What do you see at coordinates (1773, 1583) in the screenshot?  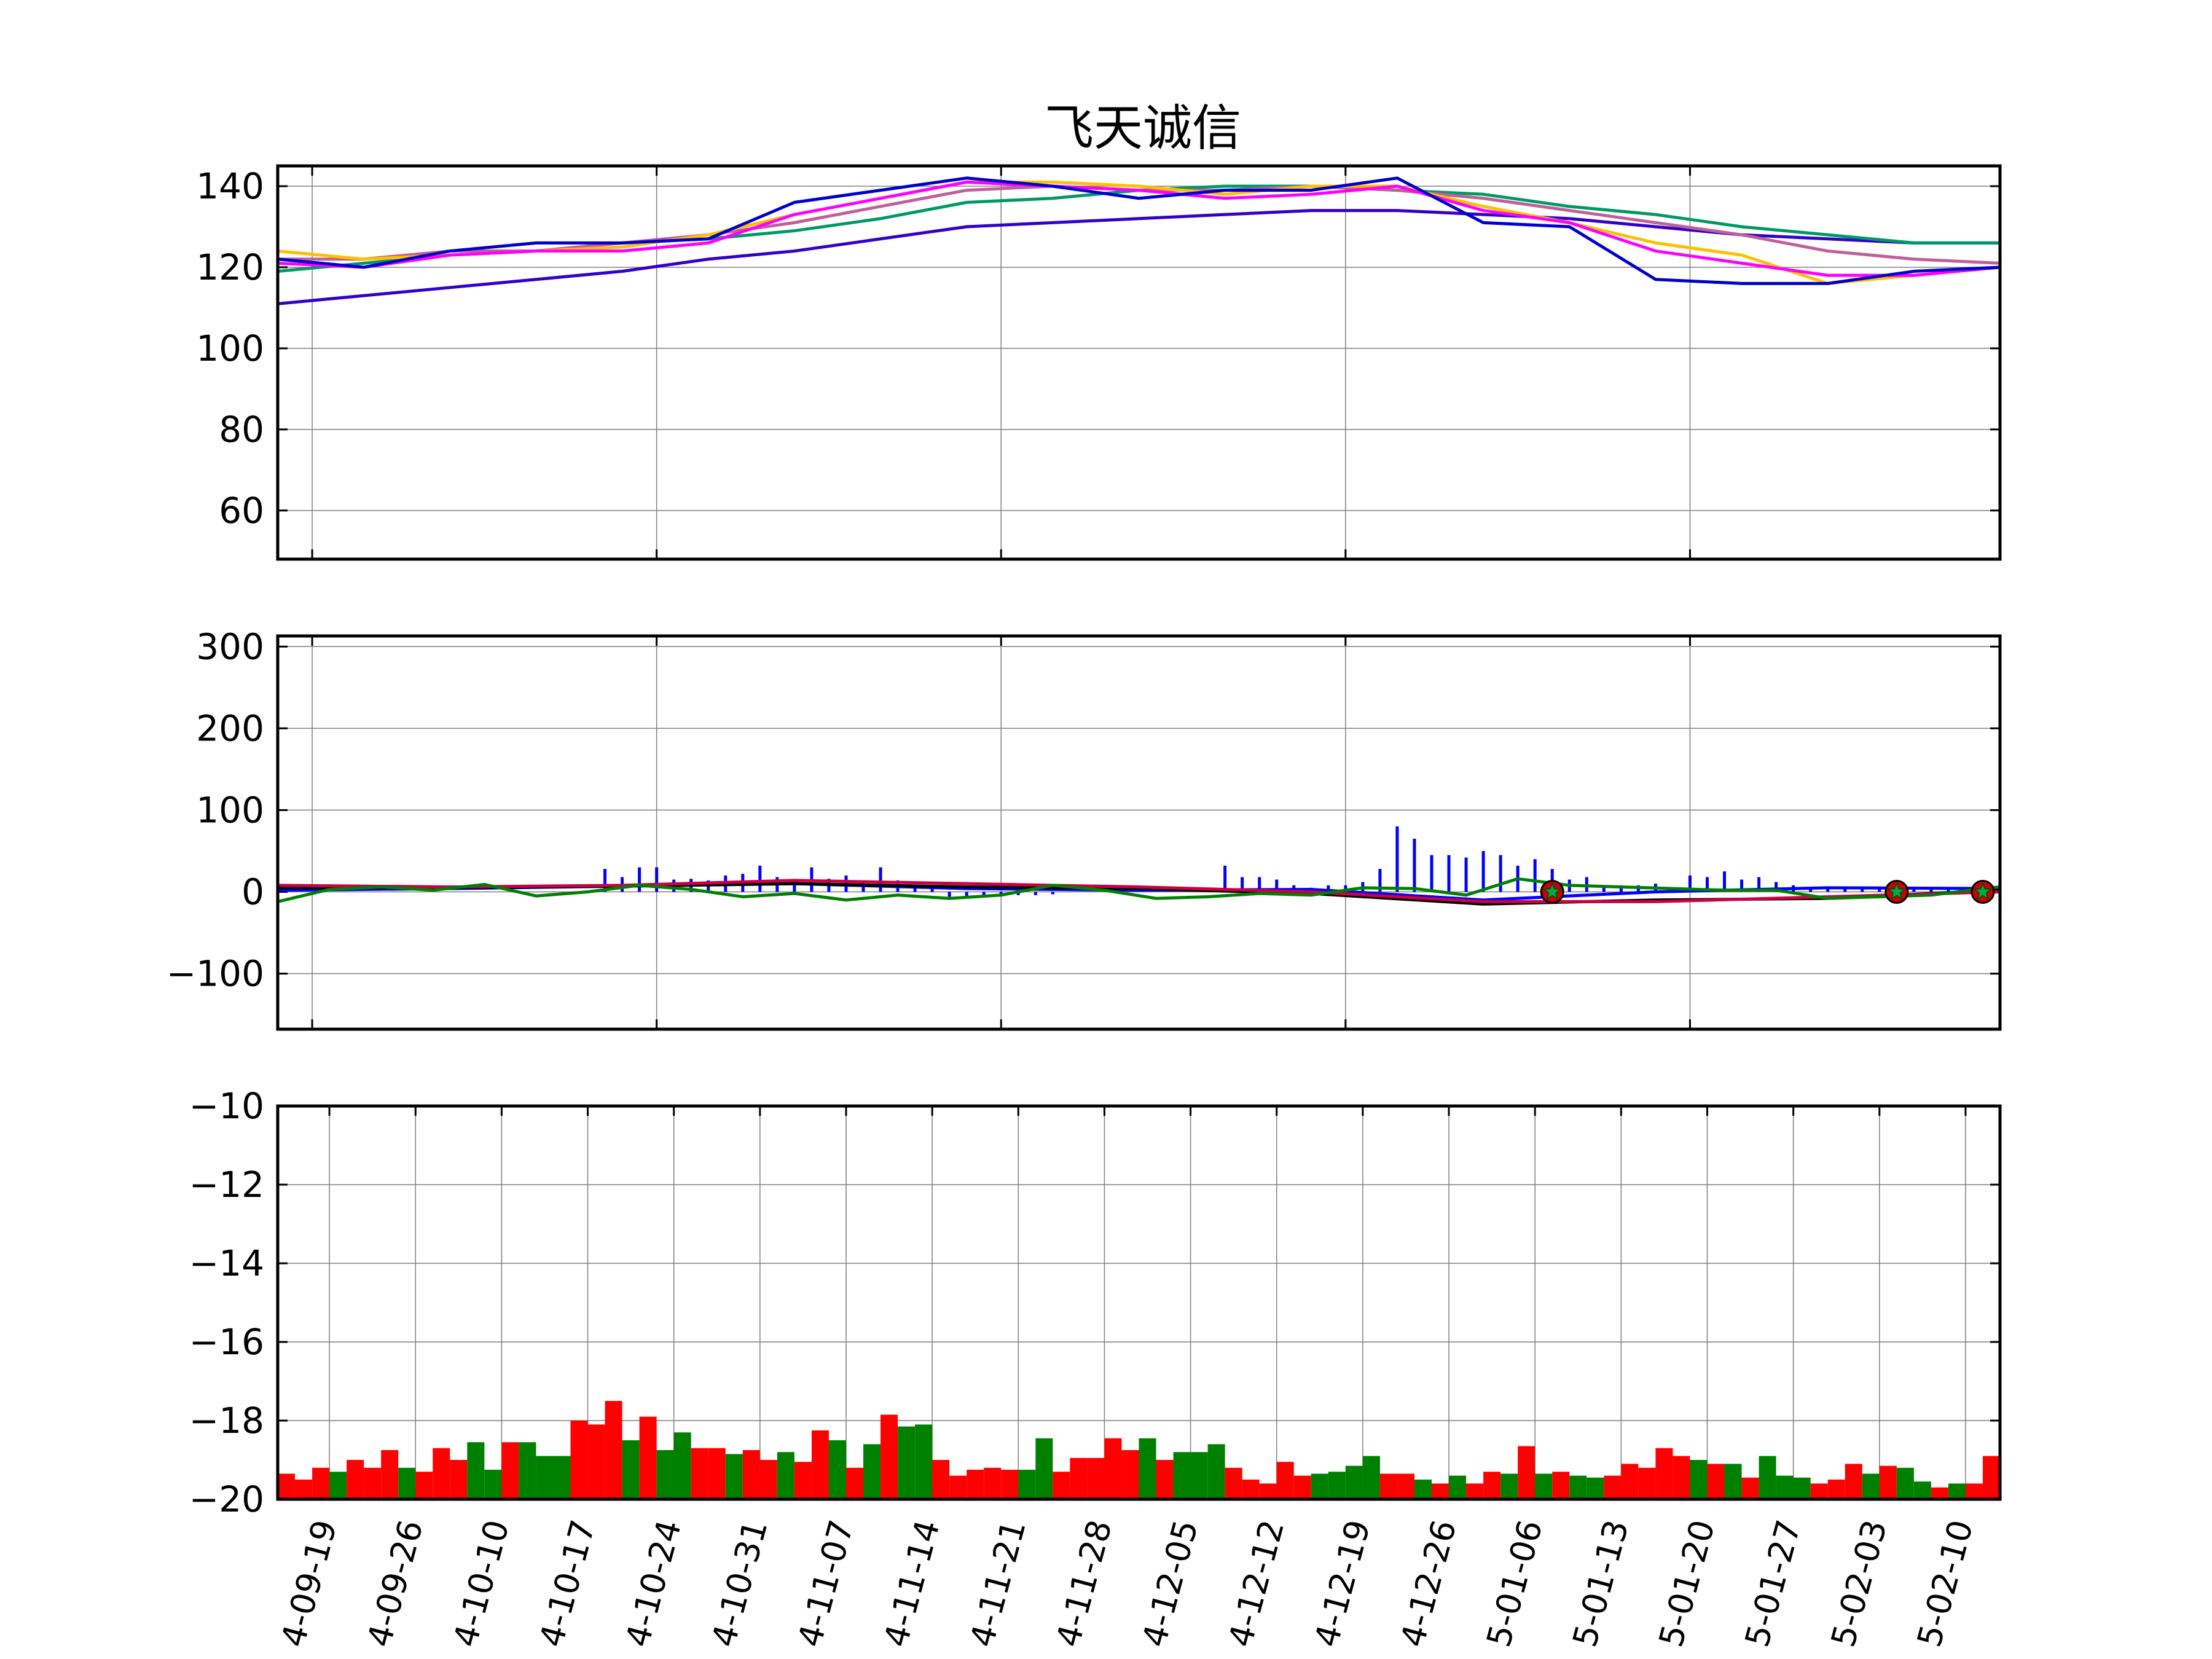 I see `x-tick-label: 5-01-27` at bounding box center [1773, 1583].